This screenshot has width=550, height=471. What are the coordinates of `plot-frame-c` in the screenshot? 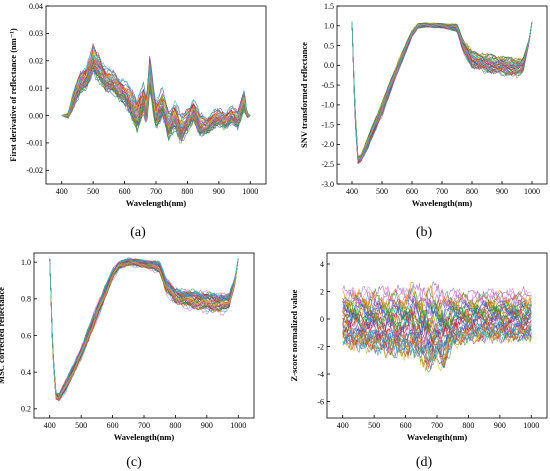 It's located at (144, 335).